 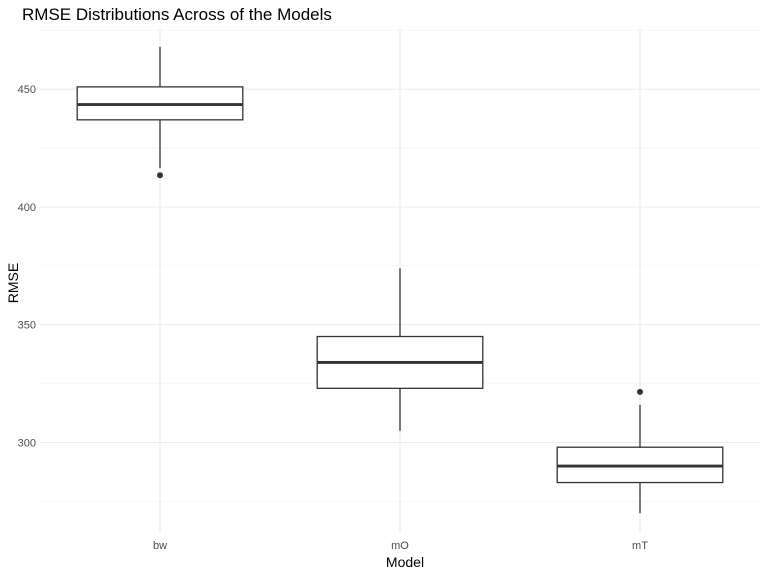 I want to click on x-axis-title: Model, so click(x=405, y=562).